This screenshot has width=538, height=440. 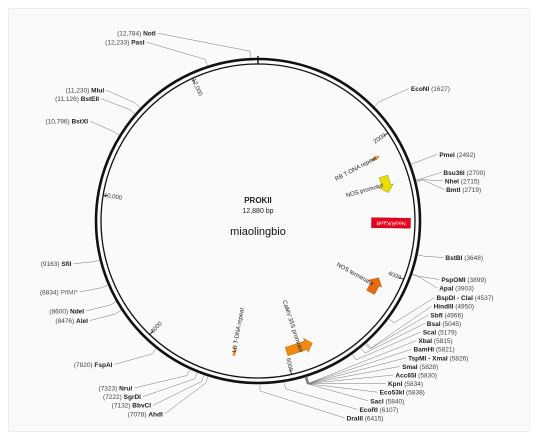 I want to click on site-econi: EcoNI (1627), so click(x=412, y=96).